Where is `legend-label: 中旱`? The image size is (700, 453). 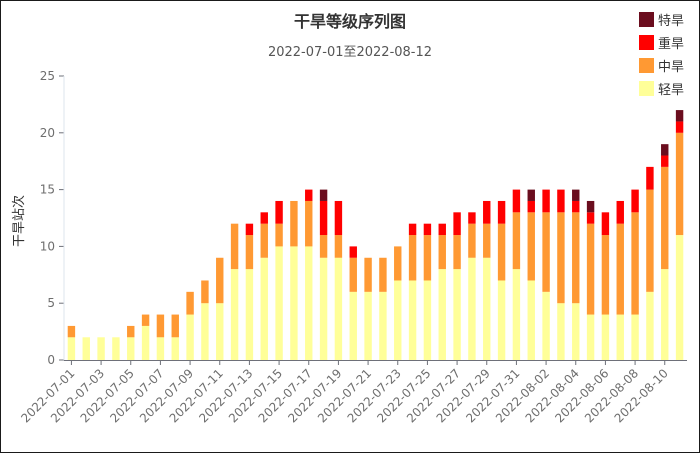
legend-label: 中旱 is located at coordinates (671, 67).